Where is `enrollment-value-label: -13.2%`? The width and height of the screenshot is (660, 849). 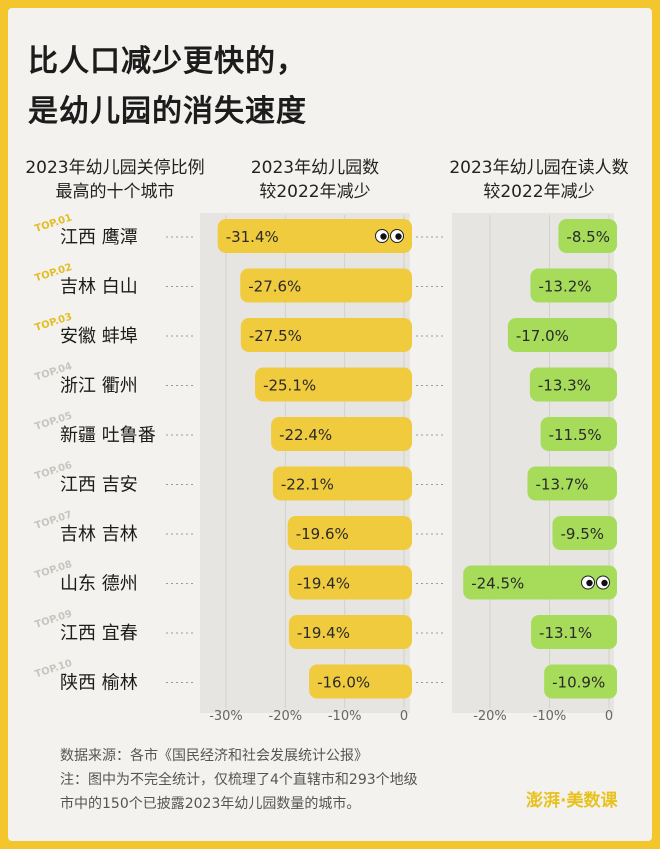
enrollment-value-label: -13.2% is located at coordinates (564, 287).